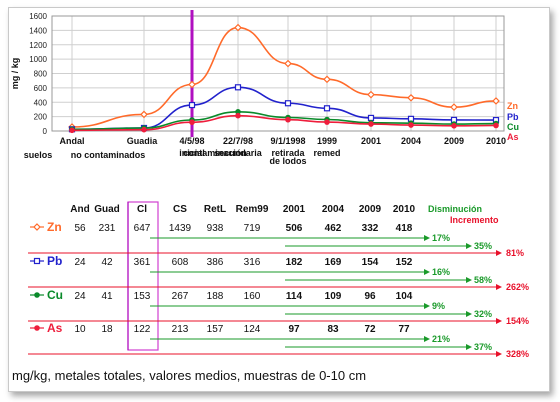 This screenshot has width=560, height=402. I want to click on table-cell: 213, so click(180, 329).